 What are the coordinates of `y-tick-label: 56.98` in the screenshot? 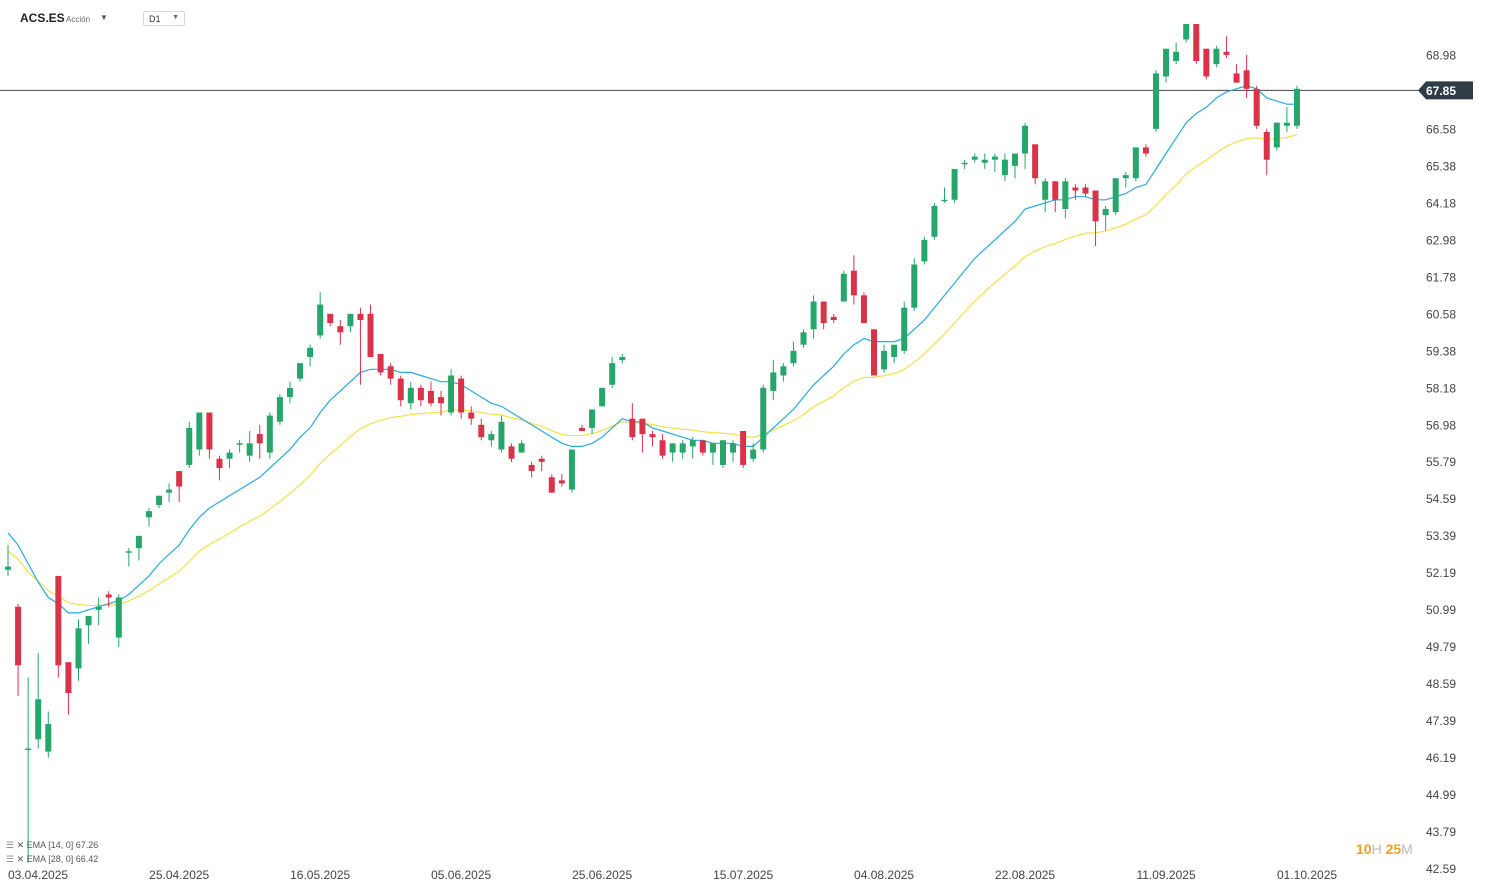 It's located at (1441, 425).